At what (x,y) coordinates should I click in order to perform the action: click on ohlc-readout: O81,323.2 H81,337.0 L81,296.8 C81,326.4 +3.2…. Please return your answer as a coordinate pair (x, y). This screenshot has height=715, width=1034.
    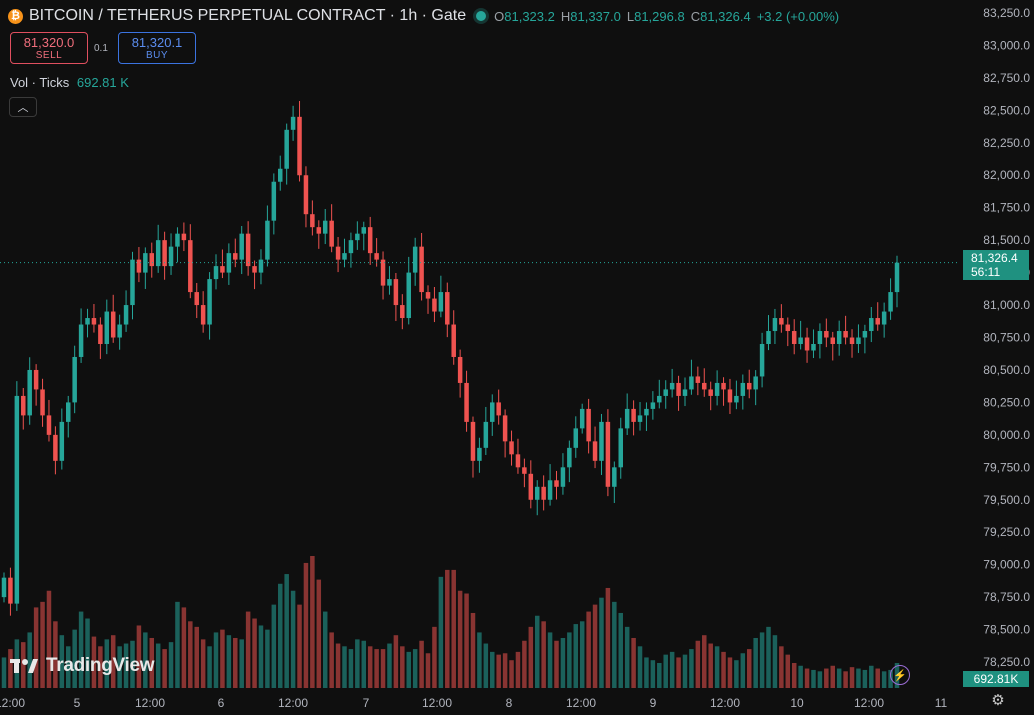
    Looking at the image, I should click on (667, 16).